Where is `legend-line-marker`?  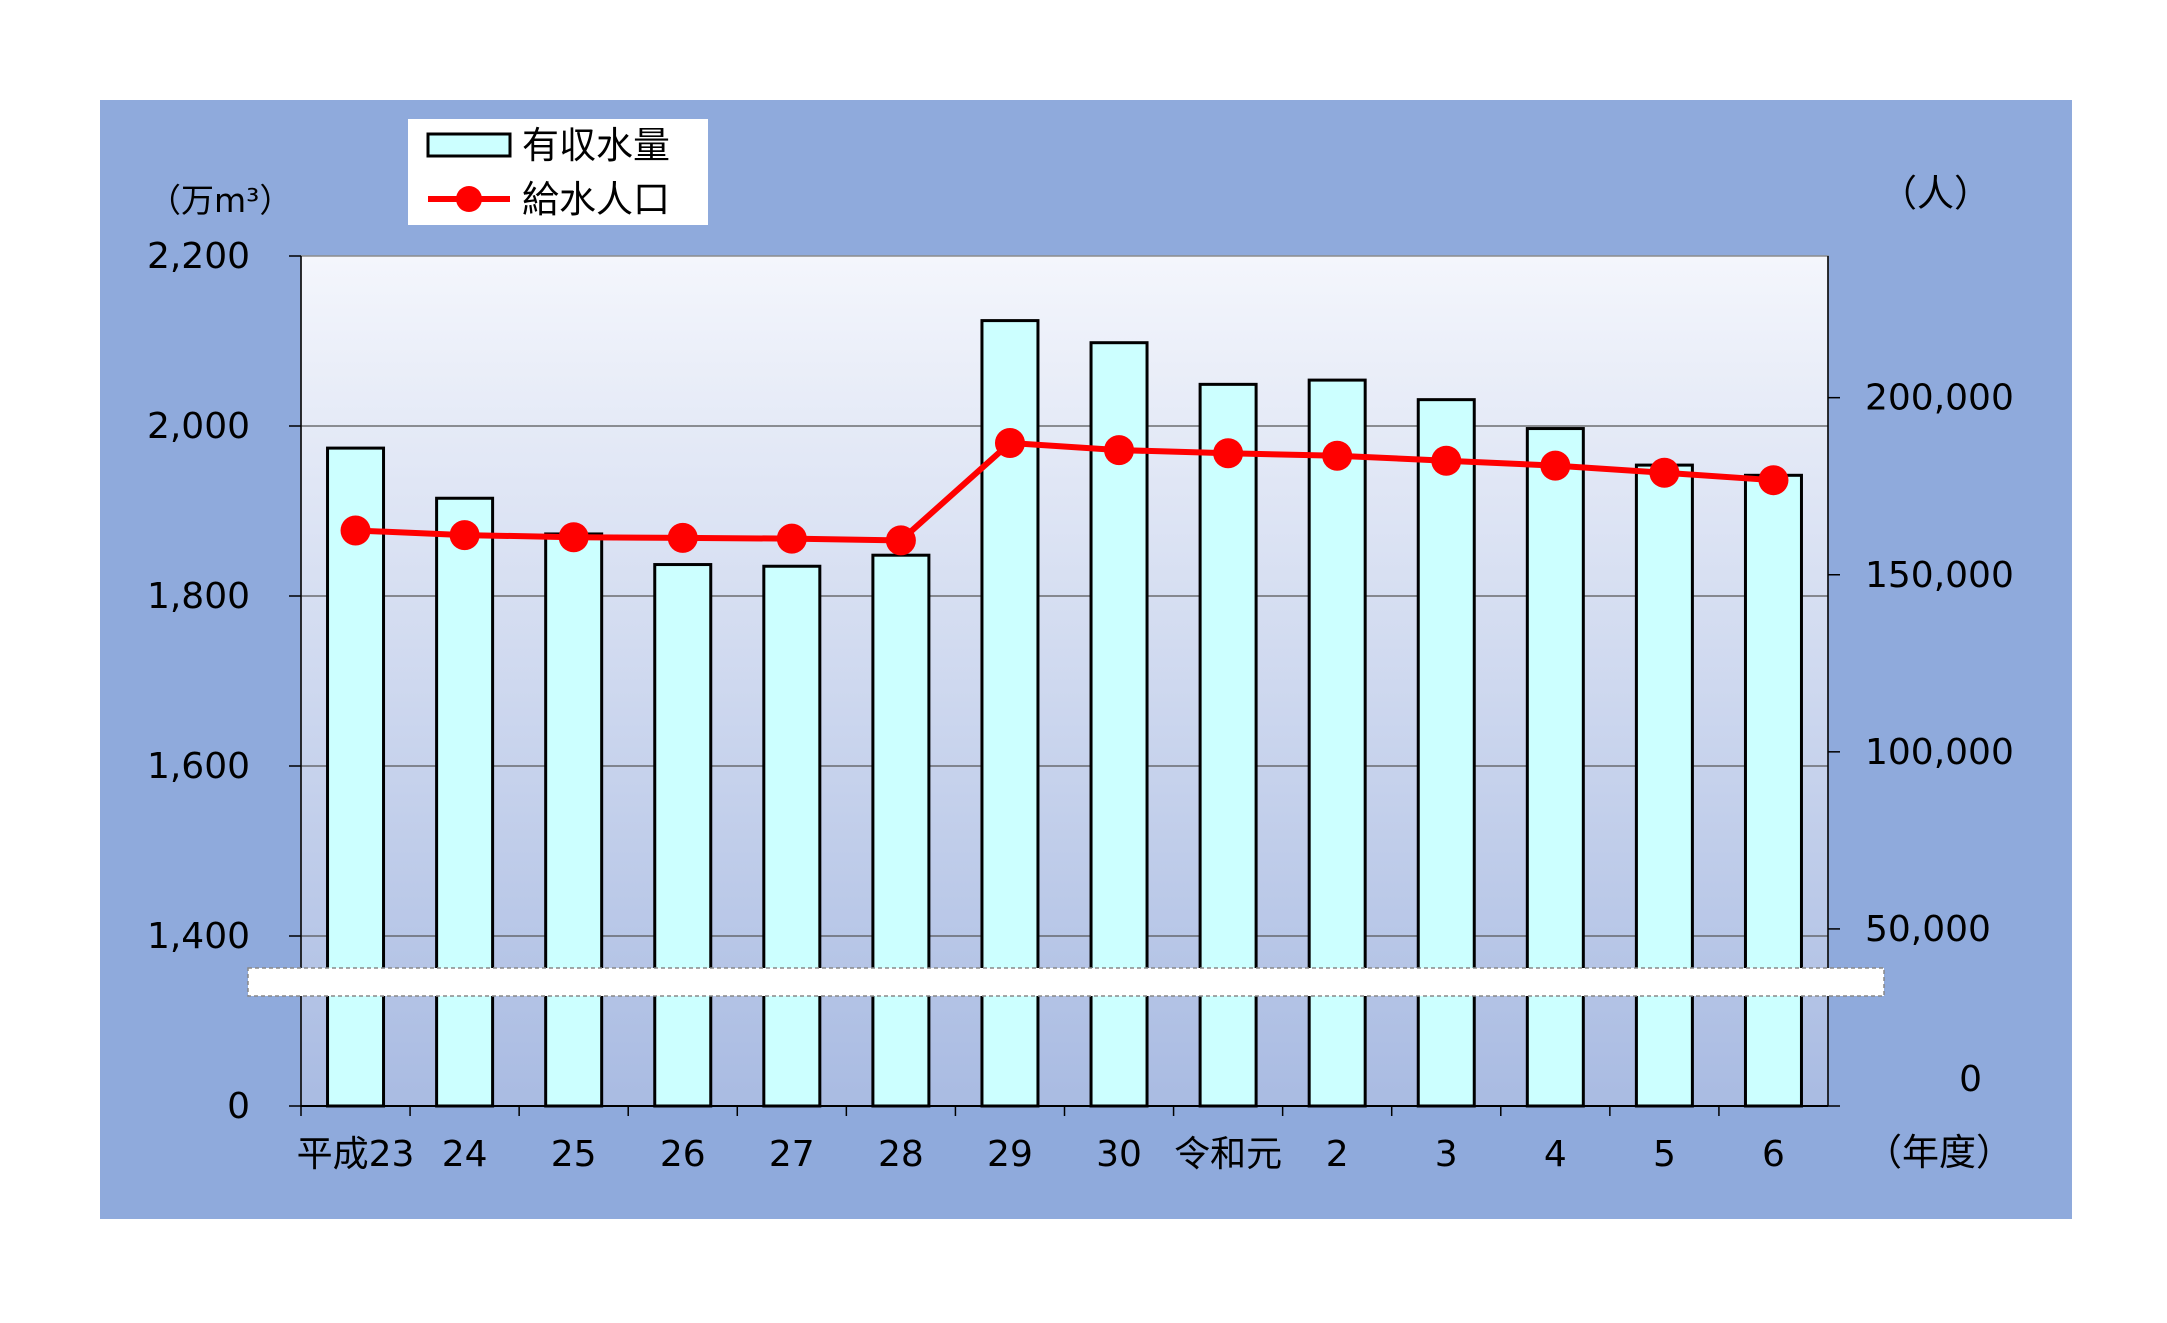
legend-line-marker is located at coordinates (469, 199).